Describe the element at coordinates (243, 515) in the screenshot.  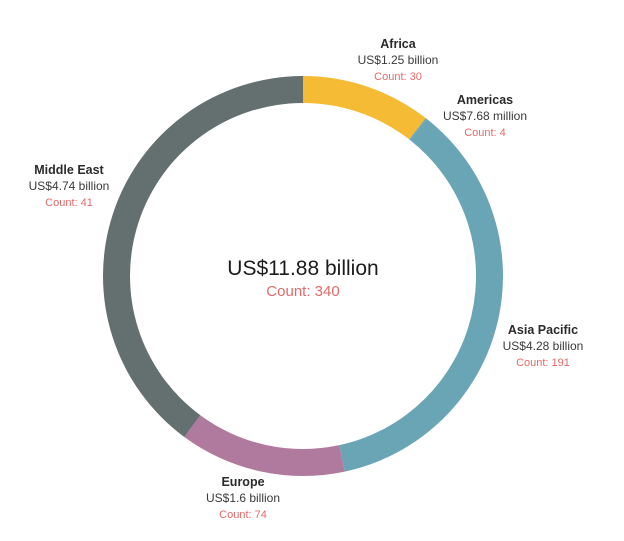
I see `slice-count-label: Count: 74` at that location.